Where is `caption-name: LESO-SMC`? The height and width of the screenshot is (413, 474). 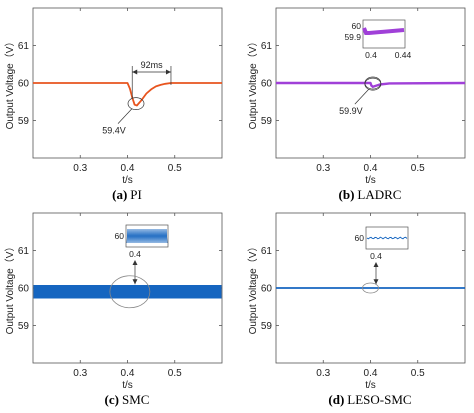
caption-name: LESO-SMC is located at coordinates (379, 399).